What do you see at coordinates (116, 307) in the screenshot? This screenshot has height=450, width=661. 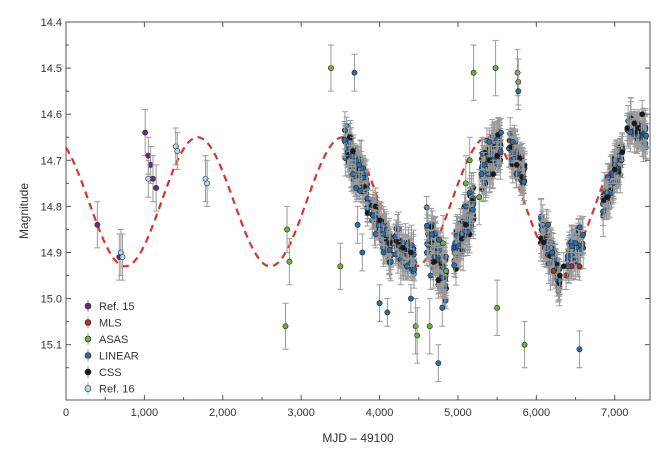 I see `legend-label: Ref. 15` at bounding box center [116, 307].